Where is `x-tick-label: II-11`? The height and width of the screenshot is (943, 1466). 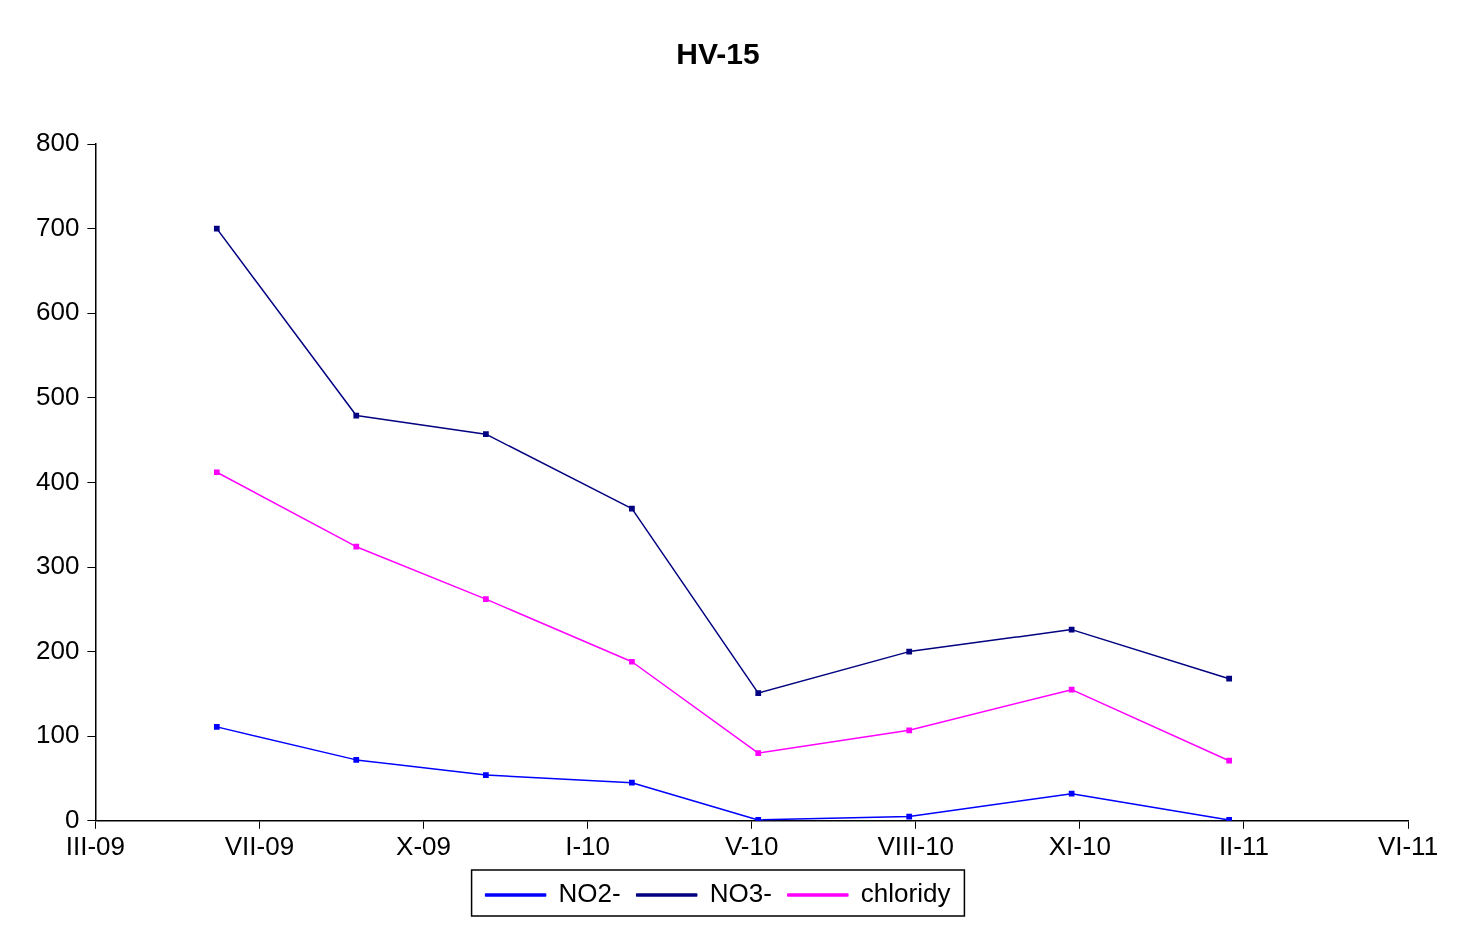 x-tick-label: II-11 is located at coordinates (1243, 845).